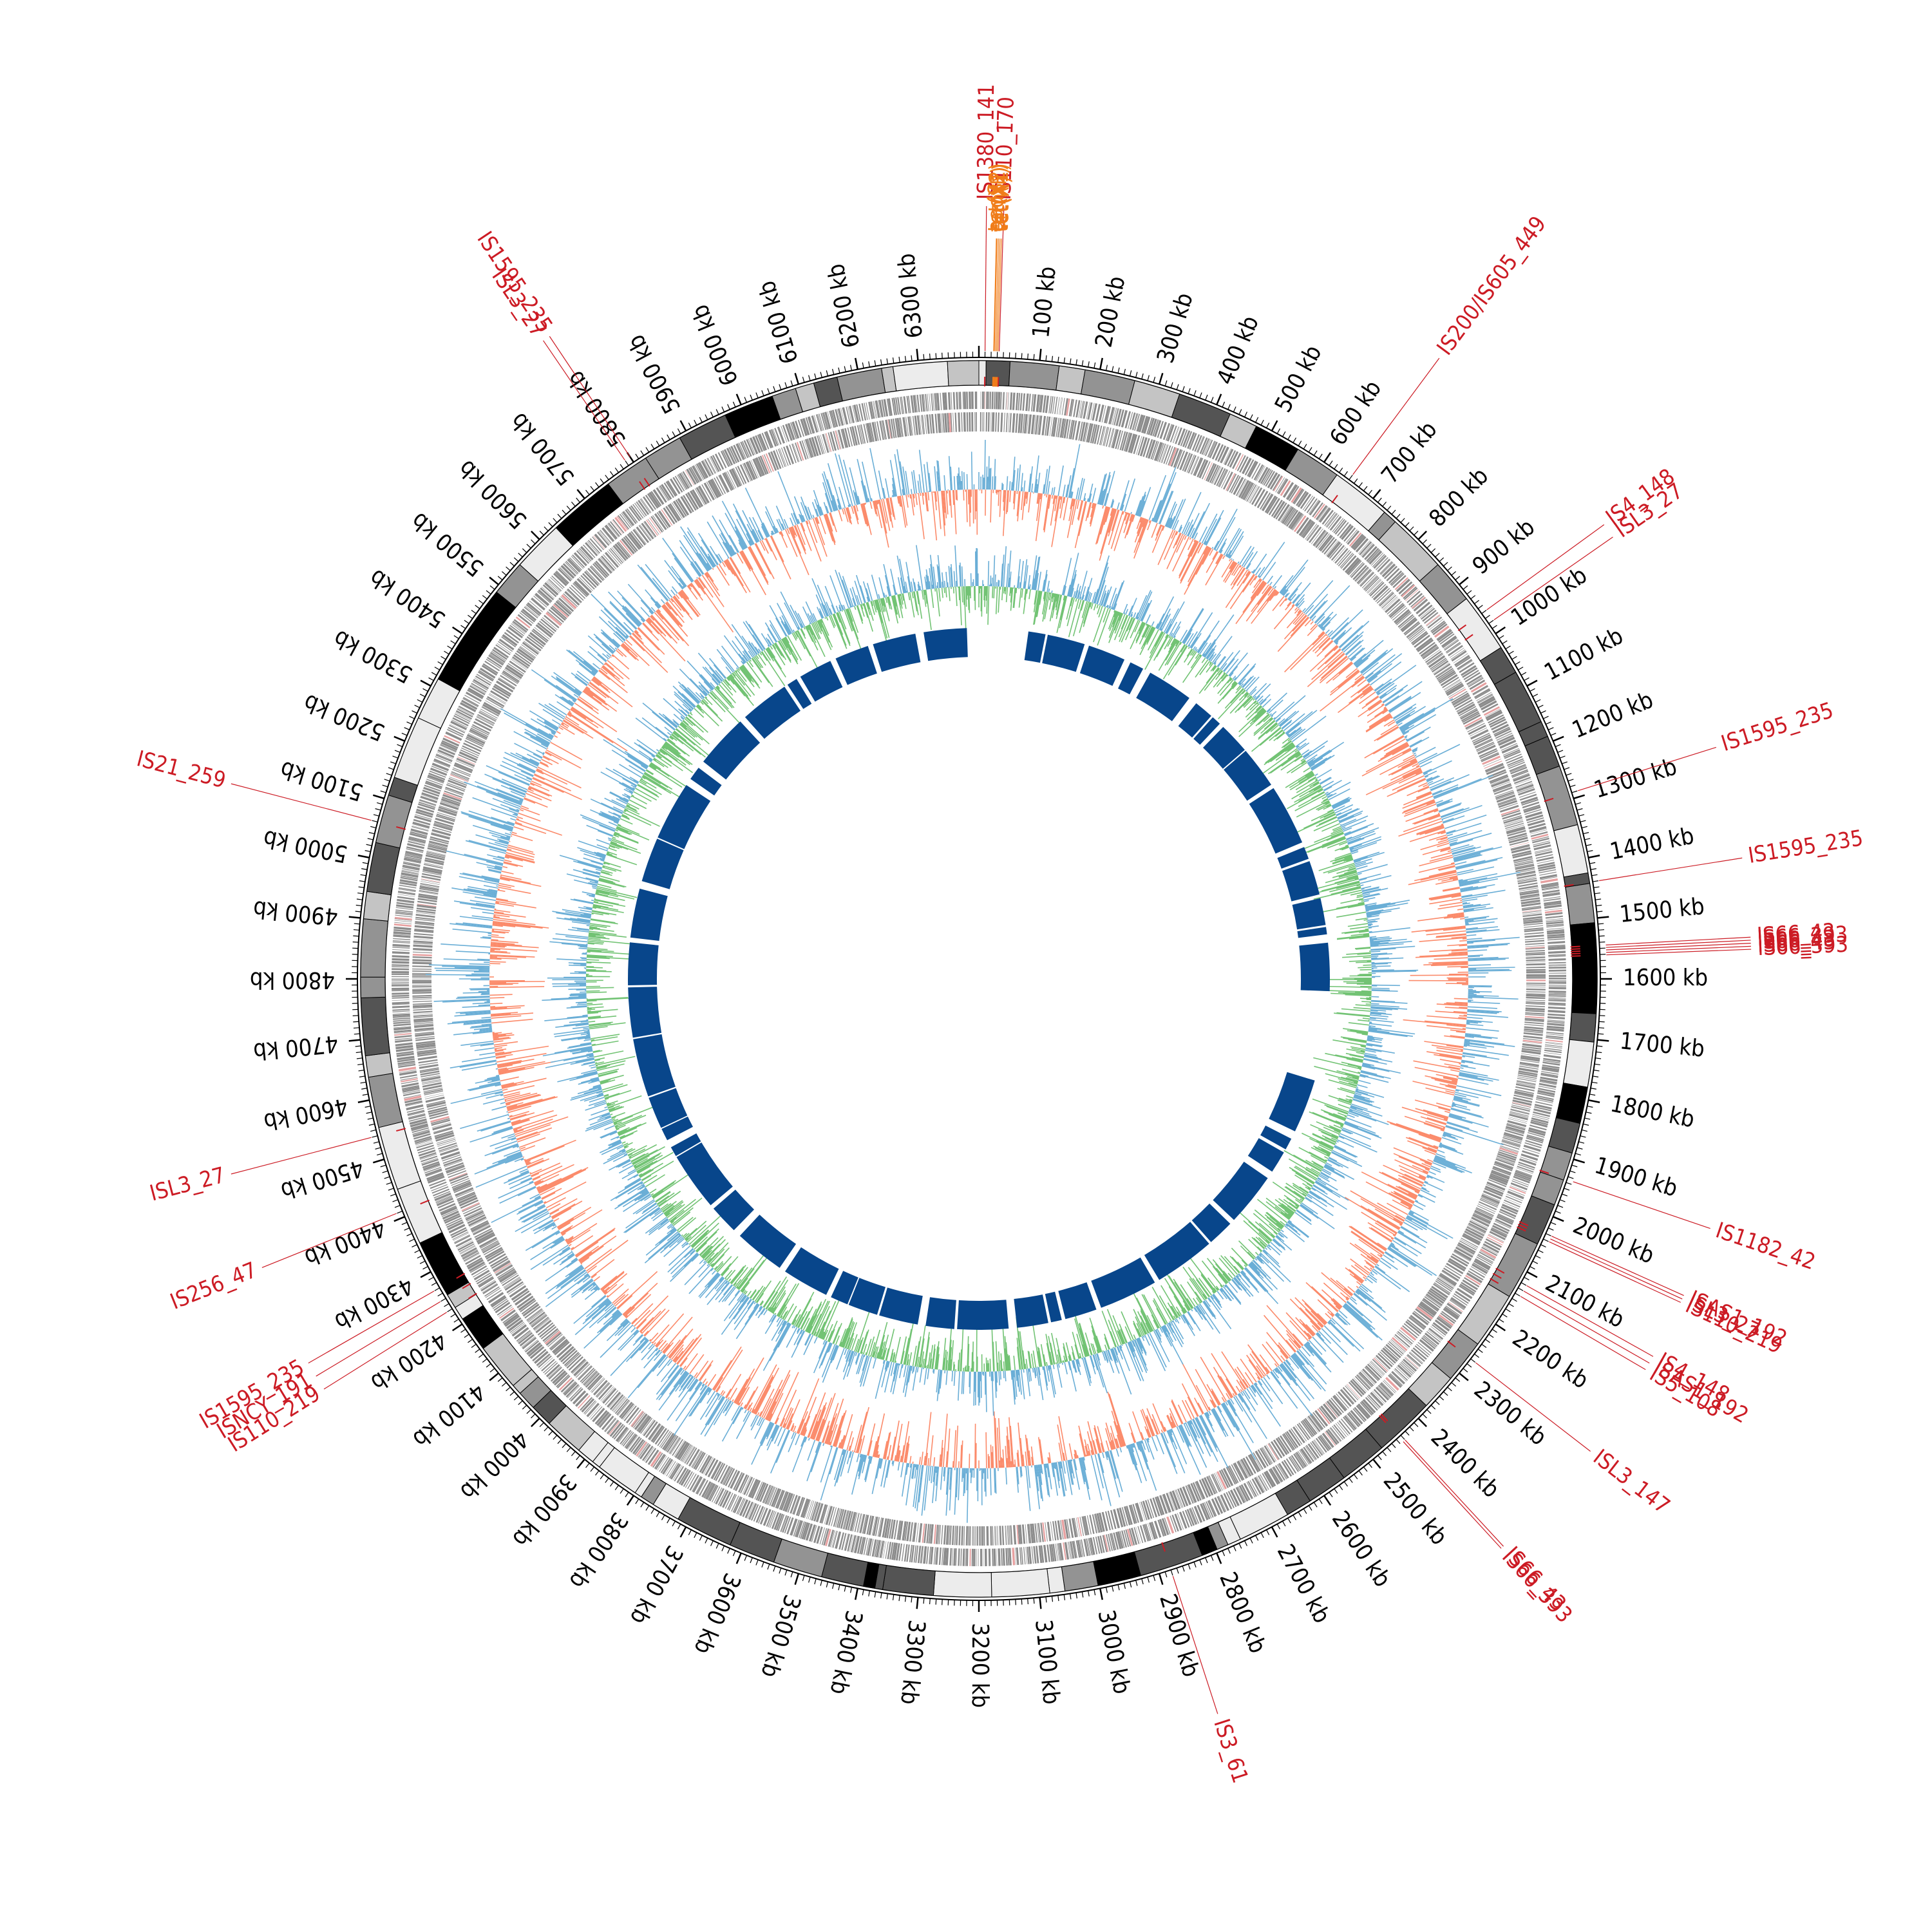 This screenshot has width=1932, height=1932. What do you see at coordinates (419, 1212) in the screenshot?
I see `ideogram-band` at bounding box center [419, 1212].